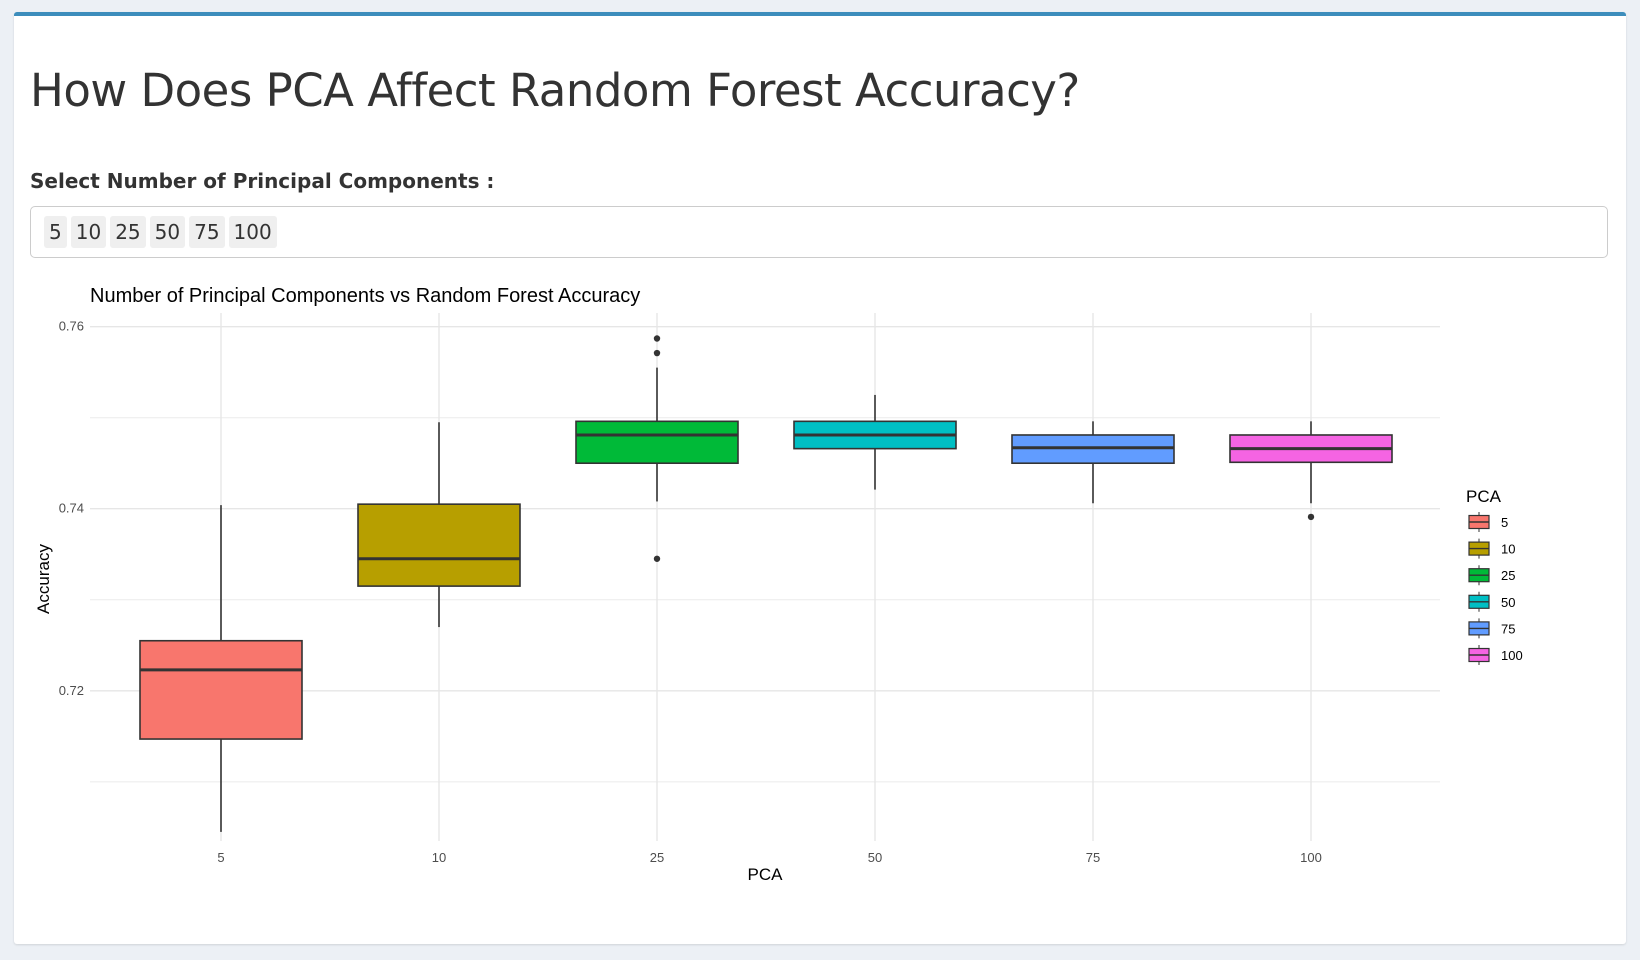  I want to click on y-tick-label: 0.76, so click(71, 326).